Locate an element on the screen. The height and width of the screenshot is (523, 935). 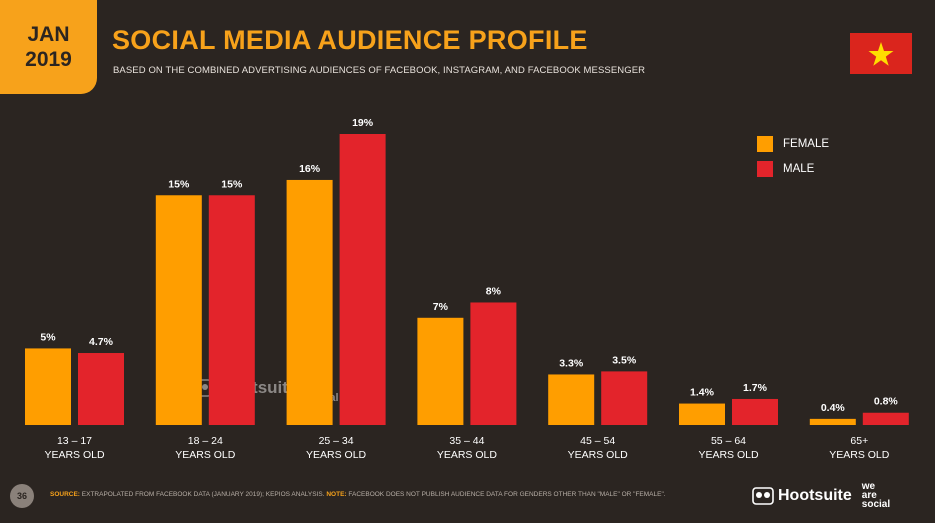
legend-item-male: MALE is located at coordinates (793, 168).